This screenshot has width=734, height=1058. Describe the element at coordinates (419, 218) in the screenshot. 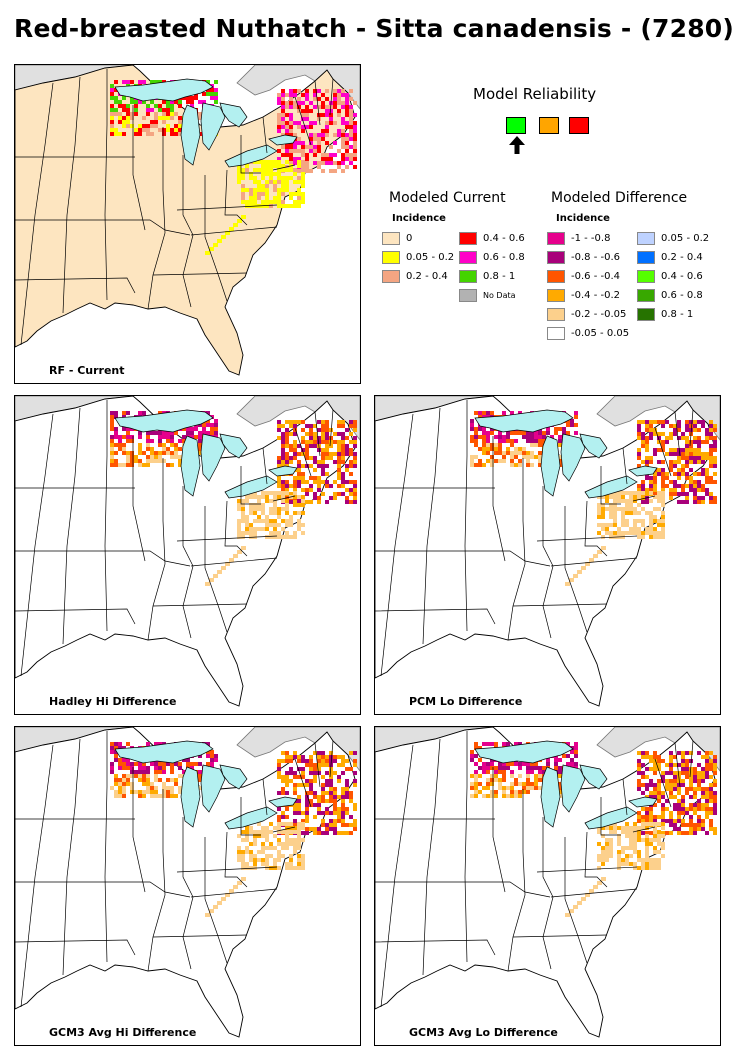

I see `legend-current-subtitle: Incidence` at that location.